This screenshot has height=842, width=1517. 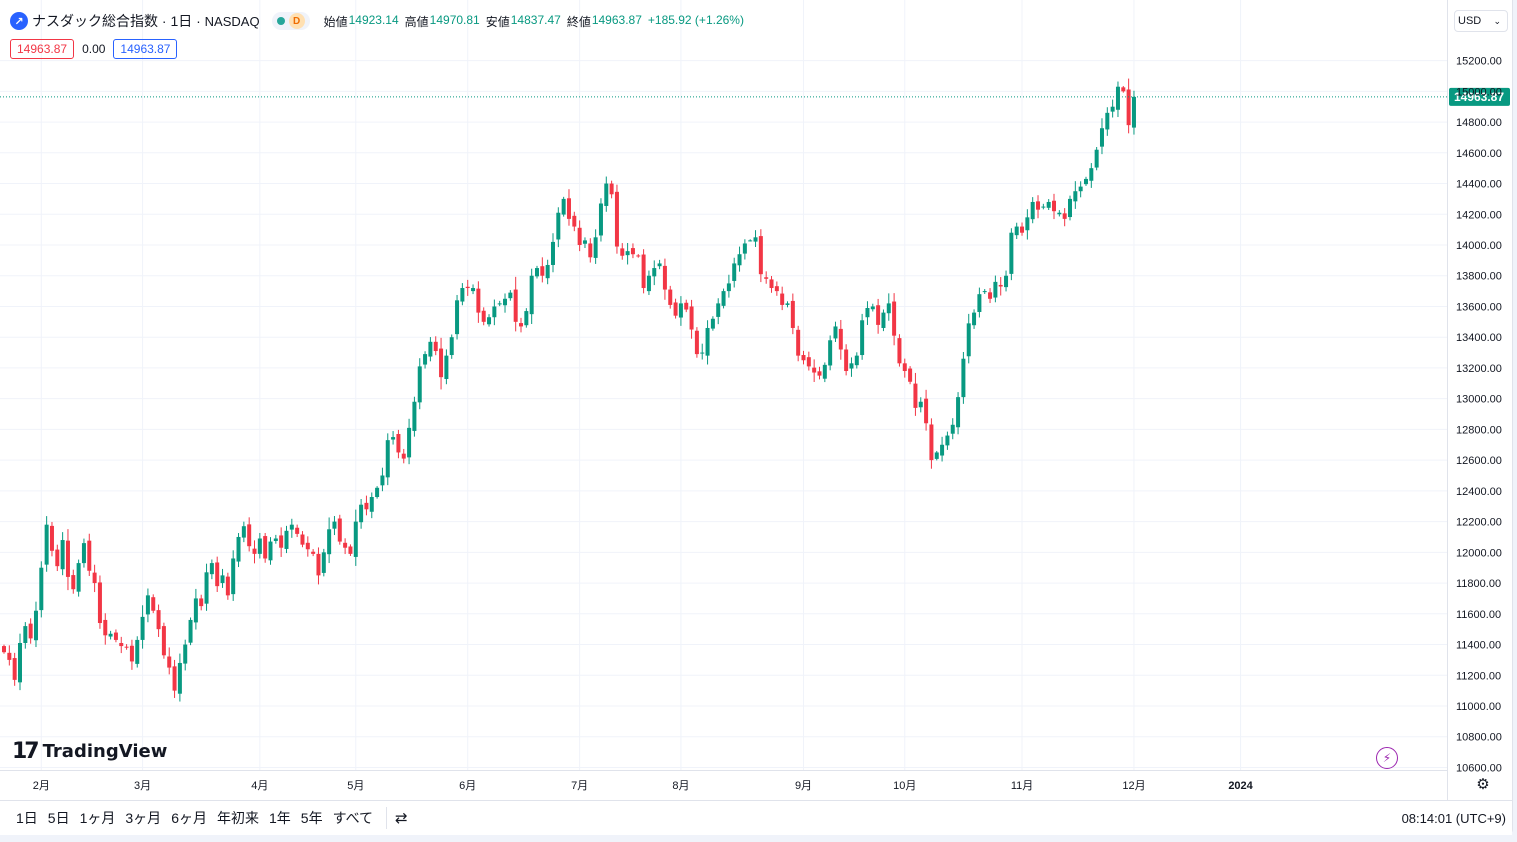 I want to click on buy-button: 14963.87, so click(x=145, y=49).